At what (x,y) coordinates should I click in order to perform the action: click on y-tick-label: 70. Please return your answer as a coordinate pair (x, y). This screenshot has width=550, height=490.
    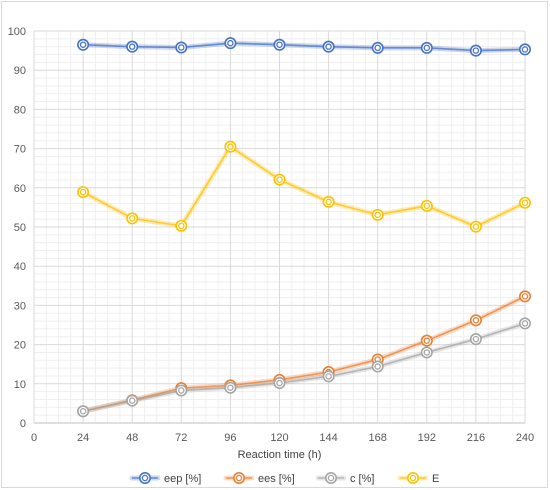
    Looking at the image, I should click on (20, 150).